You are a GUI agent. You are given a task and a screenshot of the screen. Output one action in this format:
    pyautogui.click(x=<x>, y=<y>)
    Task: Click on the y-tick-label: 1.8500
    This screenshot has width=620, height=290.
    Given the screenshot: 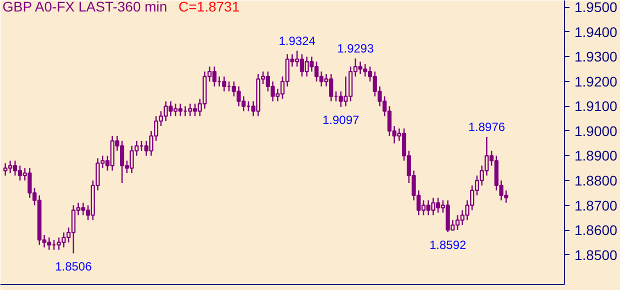 What is the action you would take?
    pyautogui.click(x=596, y=254)
    